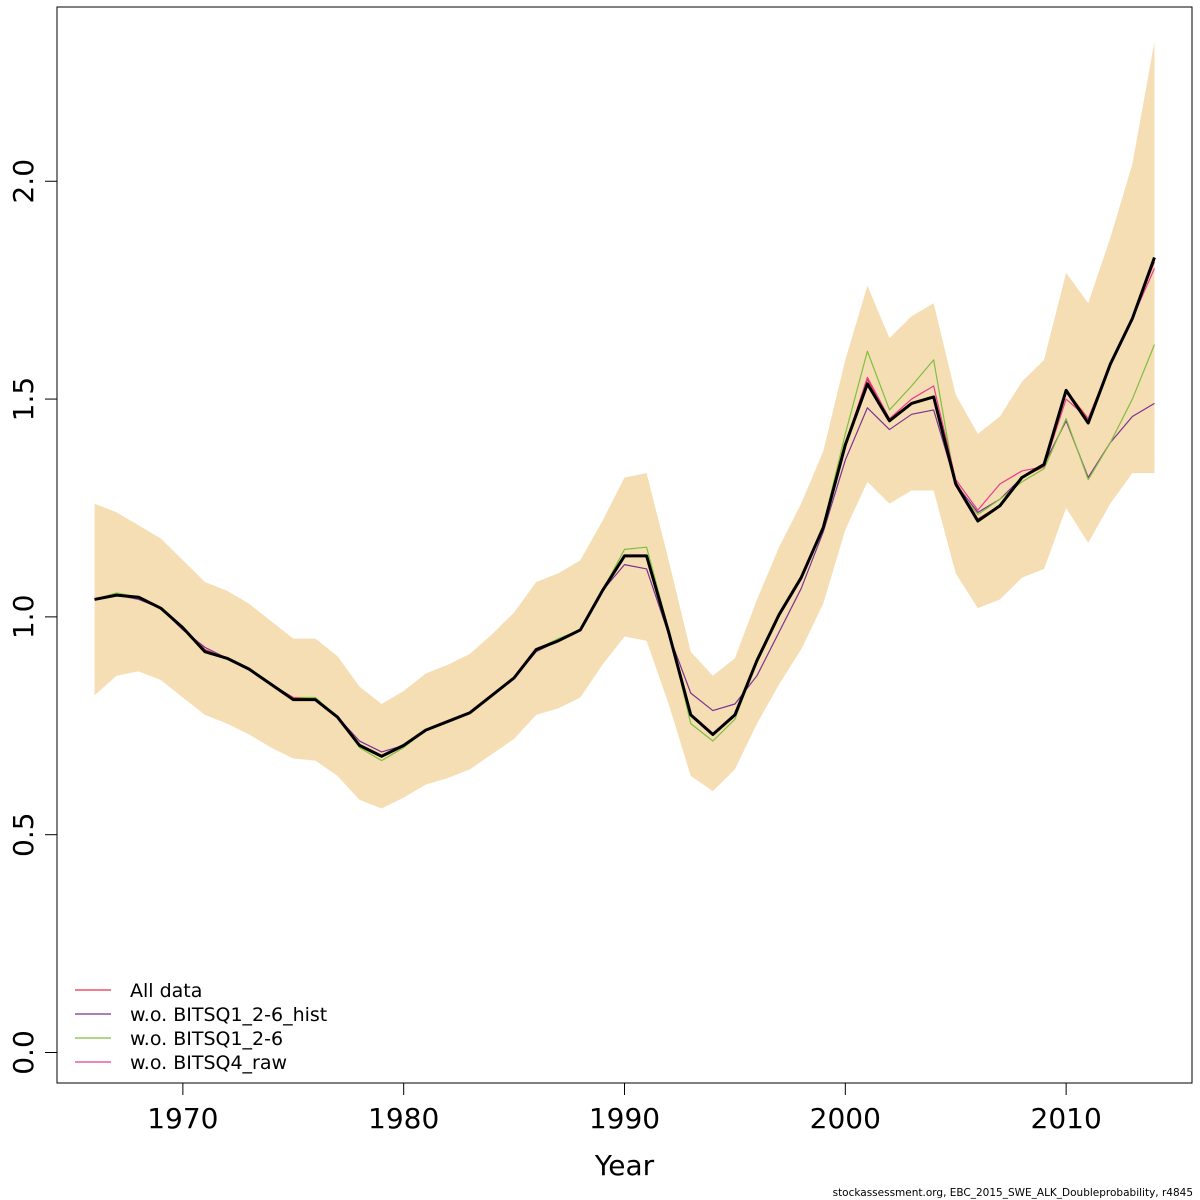 This screenshot has height=1200, width=1200. What do you see at coordinates (23, 617) in the screenshot?
I see `y-tick-label: 1.0` at bounding box center [23, 617].